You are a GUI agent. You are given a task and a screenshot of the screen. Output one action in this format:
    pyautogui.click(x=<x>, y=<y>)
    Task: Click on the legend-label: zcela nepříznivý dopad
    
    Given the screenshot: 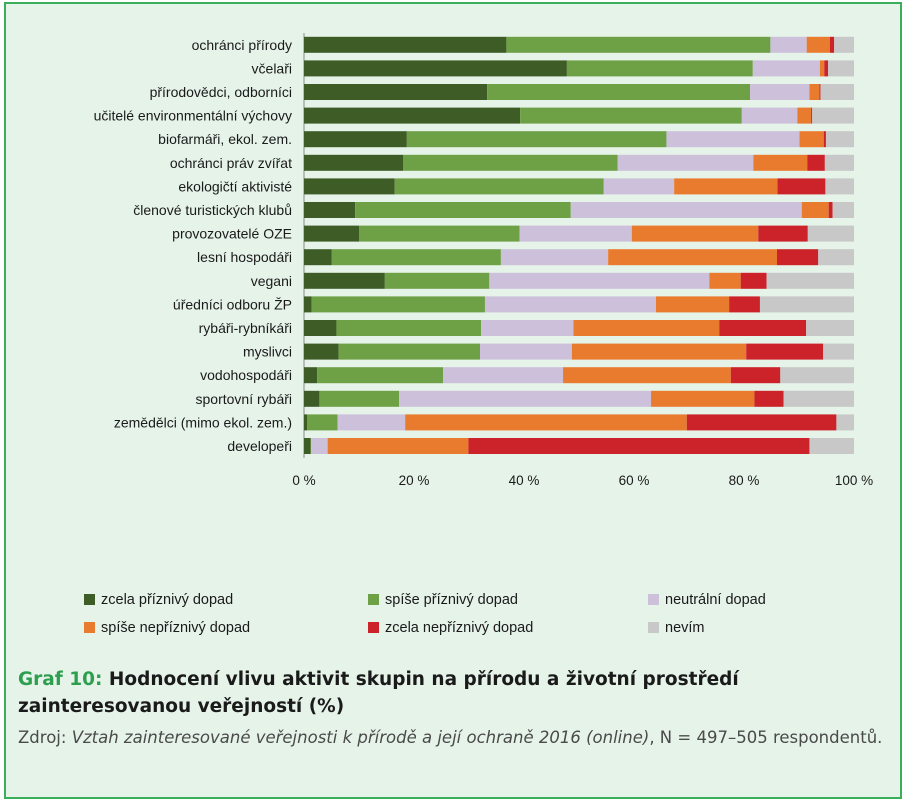 What is the action you would take?
    pyautogui.click(x=459, y=628)
    